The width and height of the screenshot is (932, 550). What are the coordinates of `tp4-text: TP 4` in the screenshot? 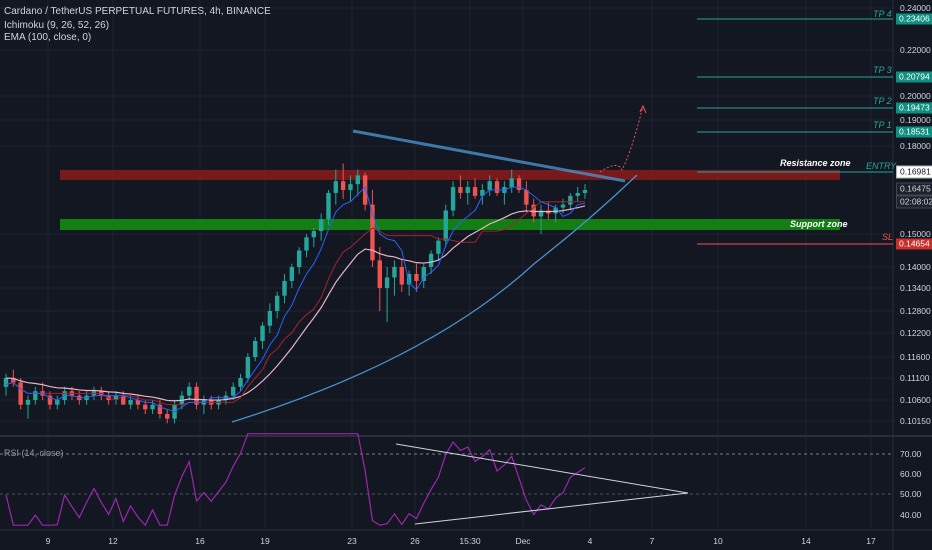 It's located at (882, 14).